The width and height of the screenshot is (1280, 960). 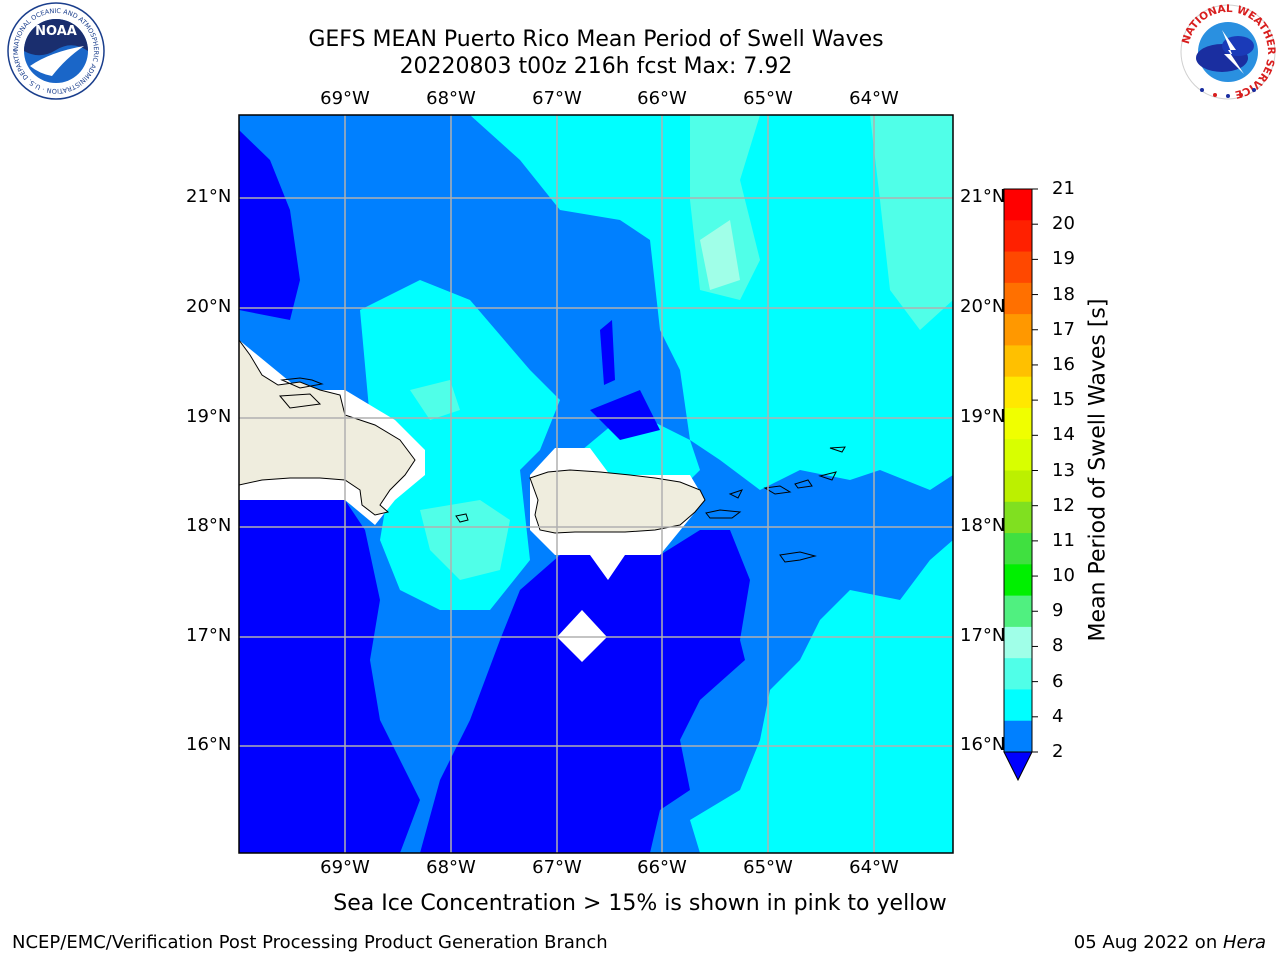 What do you see at coordinates (1228, 52) in the screenshot?
I see `nws-logo: NATIONAL WEATHER SERVICE` at bounding box center [1228, 52].